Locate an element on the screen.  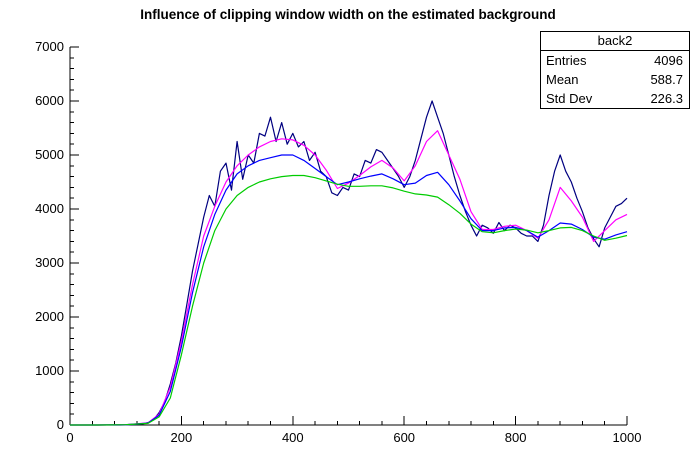
y-axis-tick-label: 6000 is located at coordinates (49, 100).